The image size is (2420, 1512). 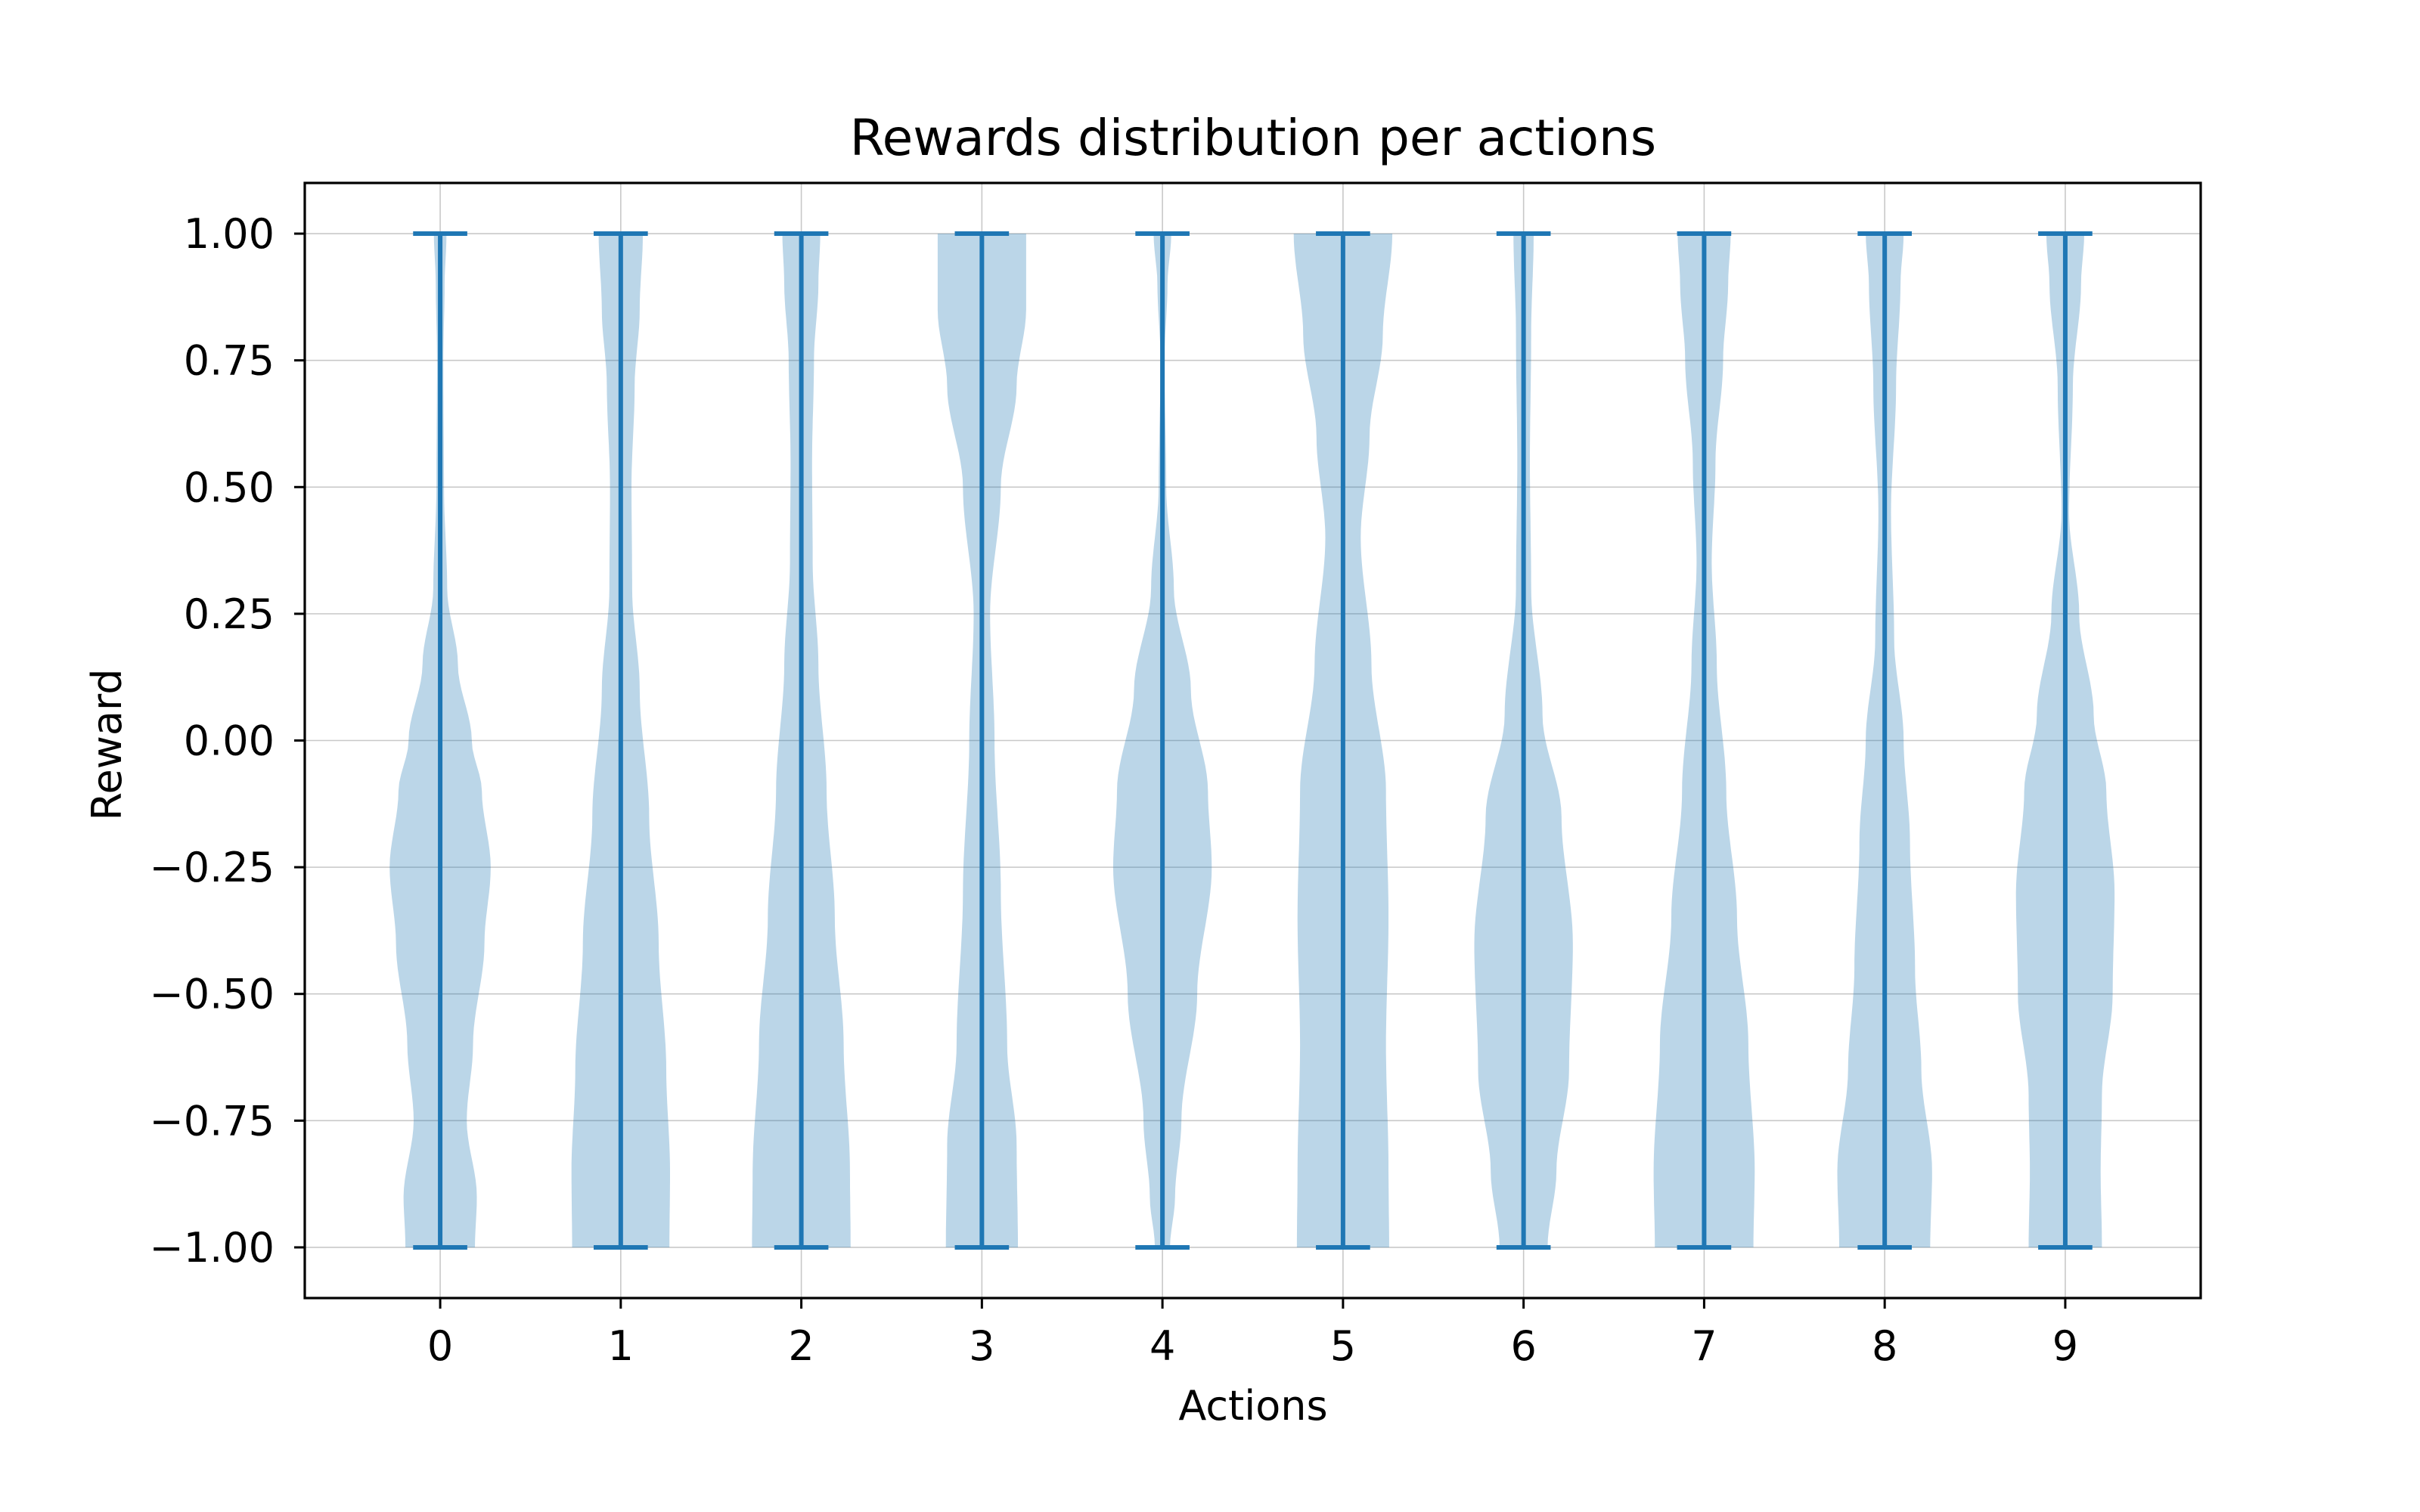 What do you see at coordinates (440, 1346) in the screenshot?
I see `x-tick-label: 0` at bounding box center [440, 1346].